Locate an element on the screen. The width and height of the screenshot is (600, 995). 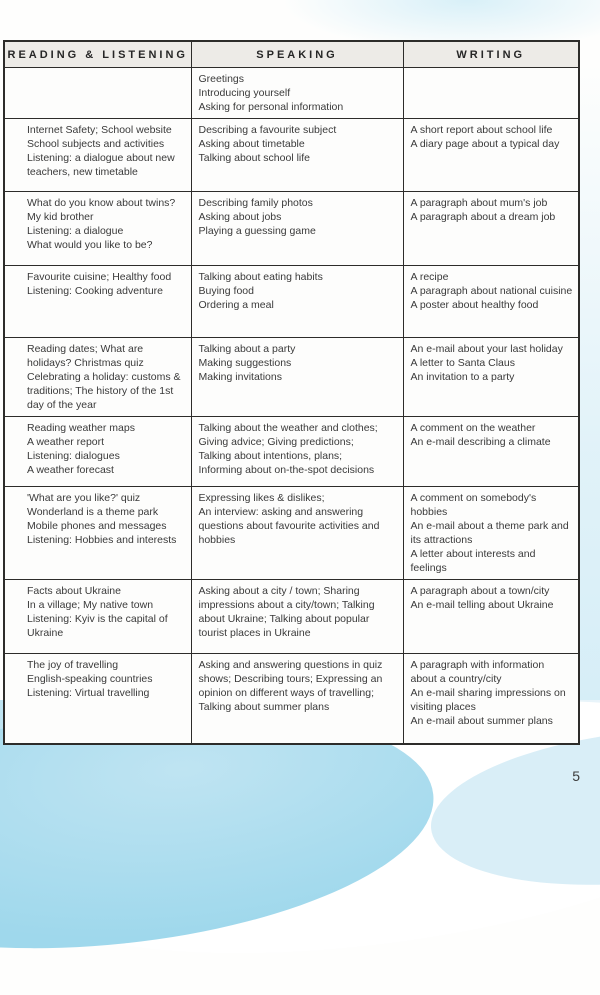
cell-line: A comment on somebody's hobbies is located at coordinates (473, 505).